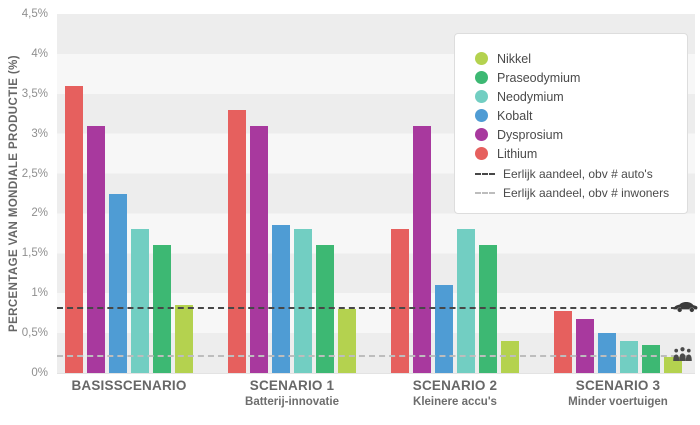 This screenshot has width=700, height=425. I want to click on x-label-scenario-1: SCENARIO 1 Batterij-innovatie, so click(292, 393).